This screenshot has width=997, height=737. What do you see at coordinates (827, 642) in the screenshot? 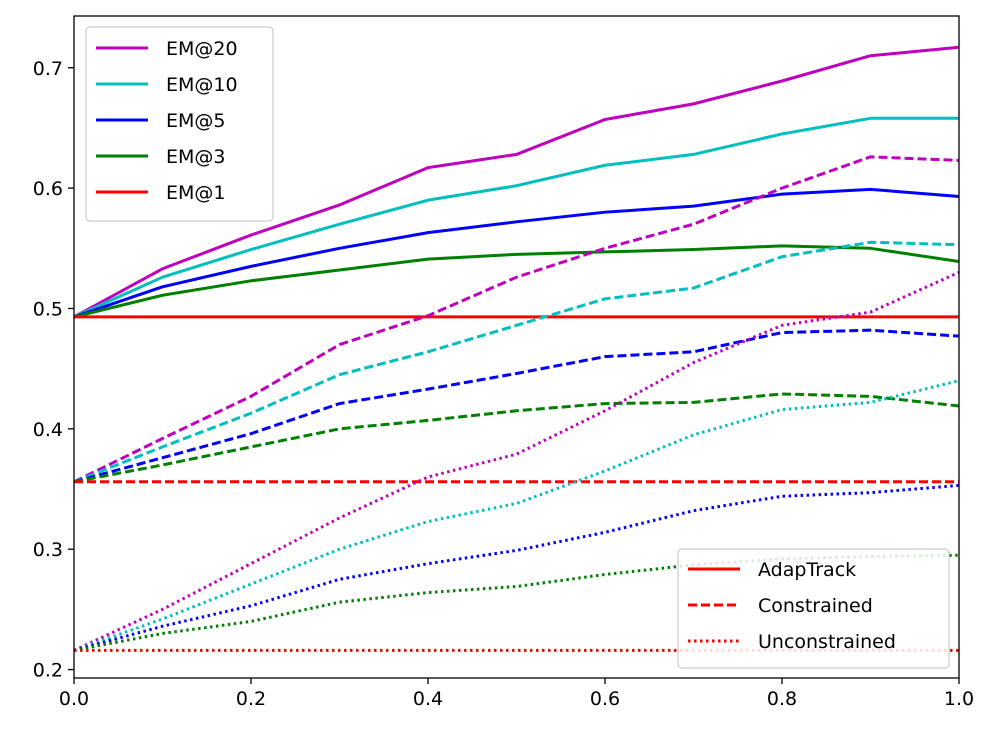
I see `legend-label-unconstrained: Unconstrained` at bounding box center [827, 642].